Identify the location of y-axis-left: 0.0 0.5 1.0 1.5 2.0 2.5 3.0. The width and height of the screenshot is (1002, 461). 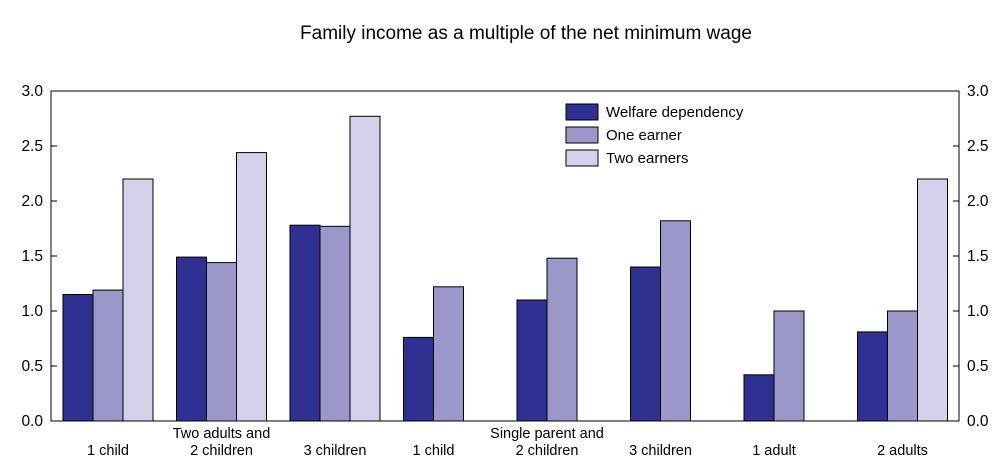
(39, 256).